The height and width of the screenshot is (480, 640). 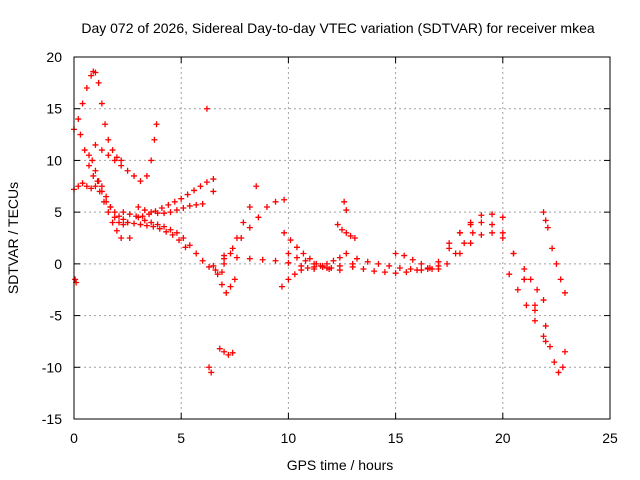 What do you see at coordinates (52, 419) in the screenshot?
I see `y-tick-label: -15` at bounding box center [52, 419].